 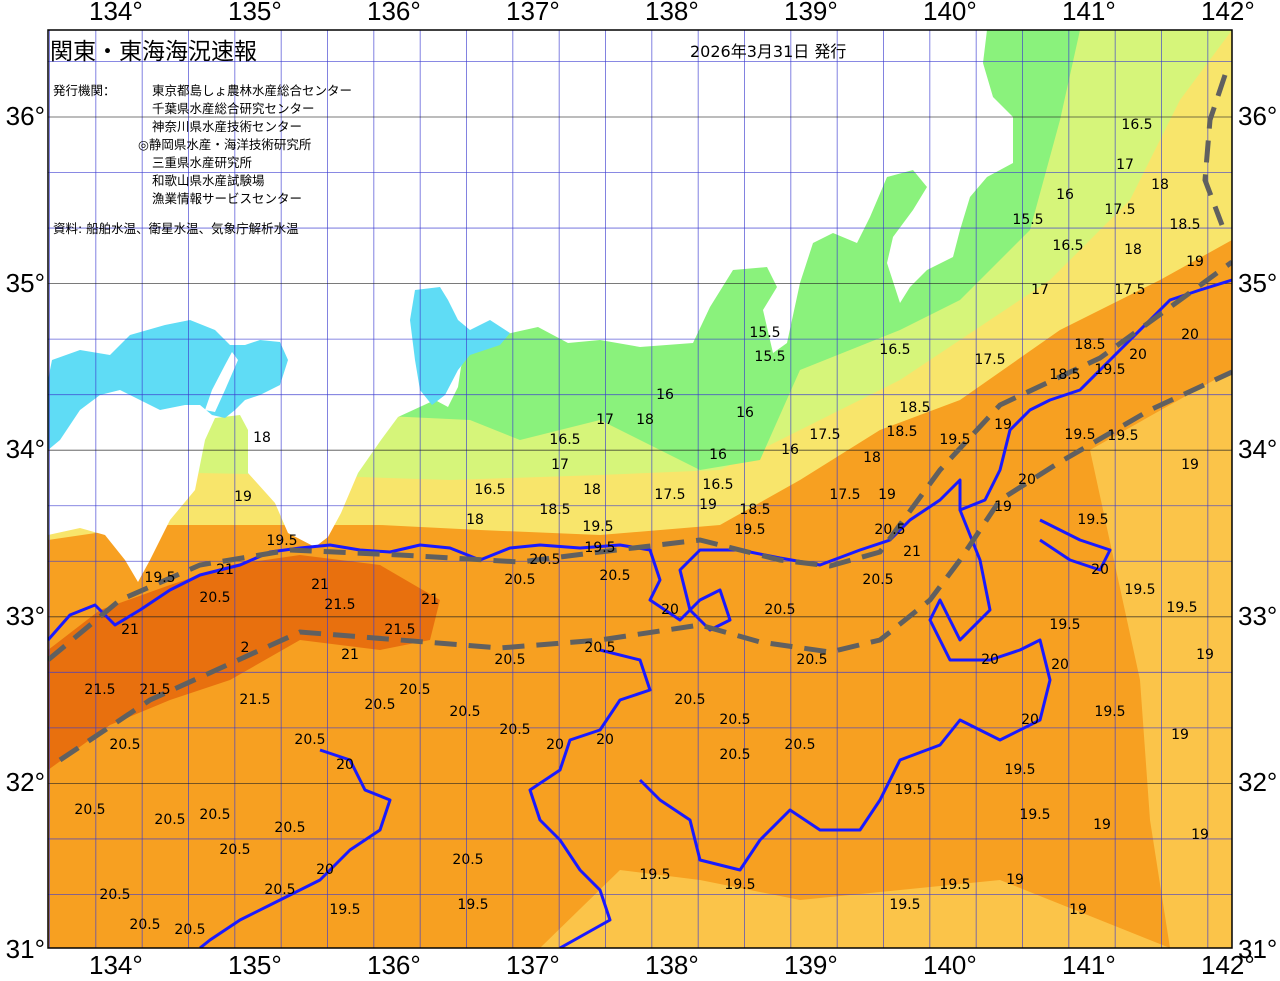 What do you see at coordinates (202, 162) in the screenshot?
I see `issuer-item: 三重県水産研究所` at bounding box center [202, 162].